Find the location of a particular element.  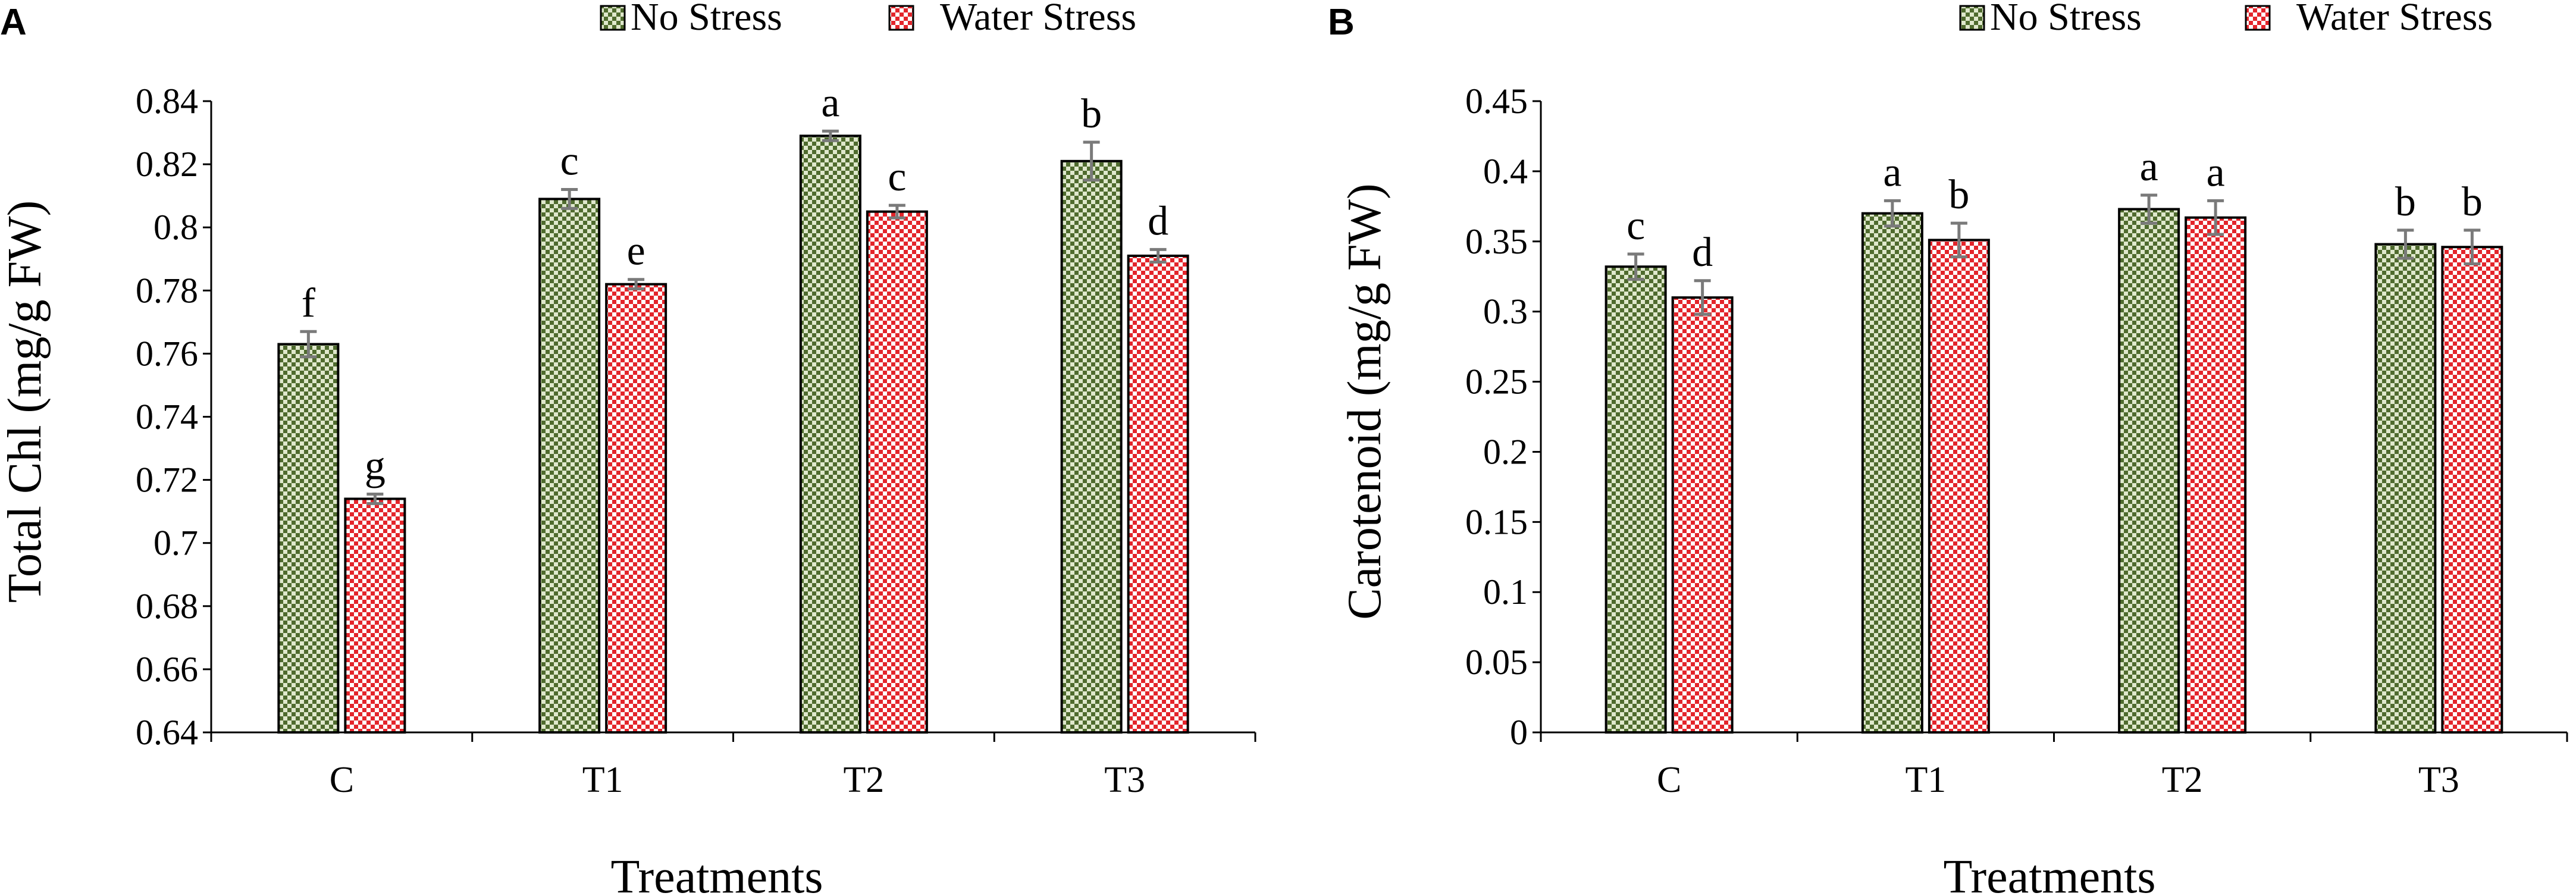

y-tick-label: 0.7 is located at coordinates (175, 543).